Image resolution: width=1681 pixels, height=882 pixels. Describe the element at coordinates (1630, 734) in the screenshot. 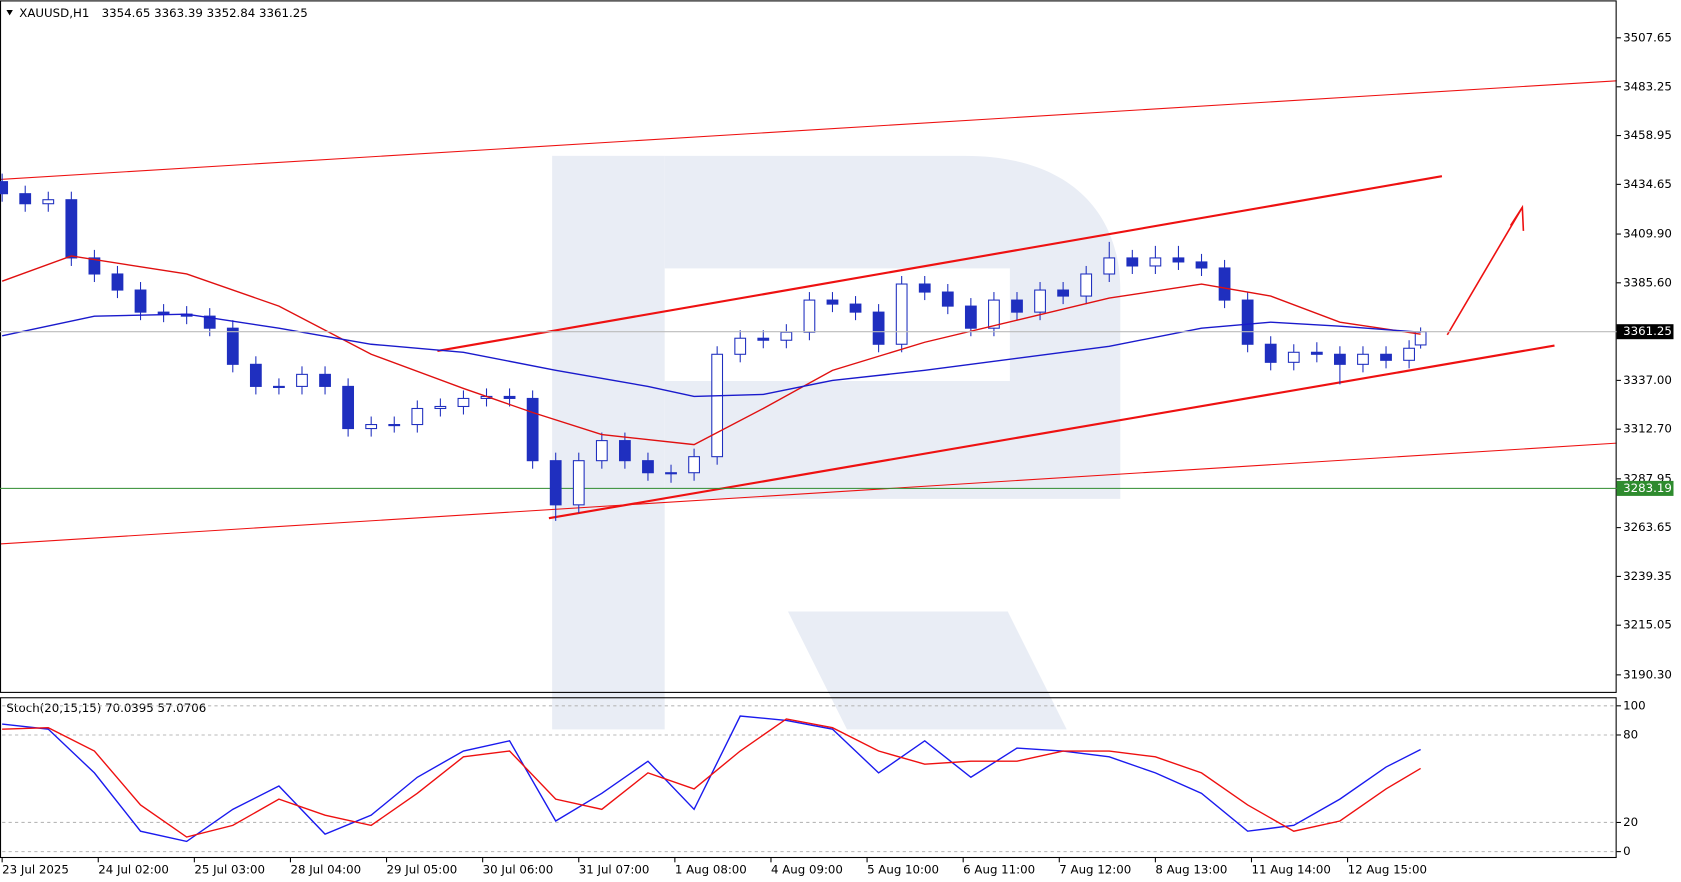

I see `y-tick-label: 80` at that location.